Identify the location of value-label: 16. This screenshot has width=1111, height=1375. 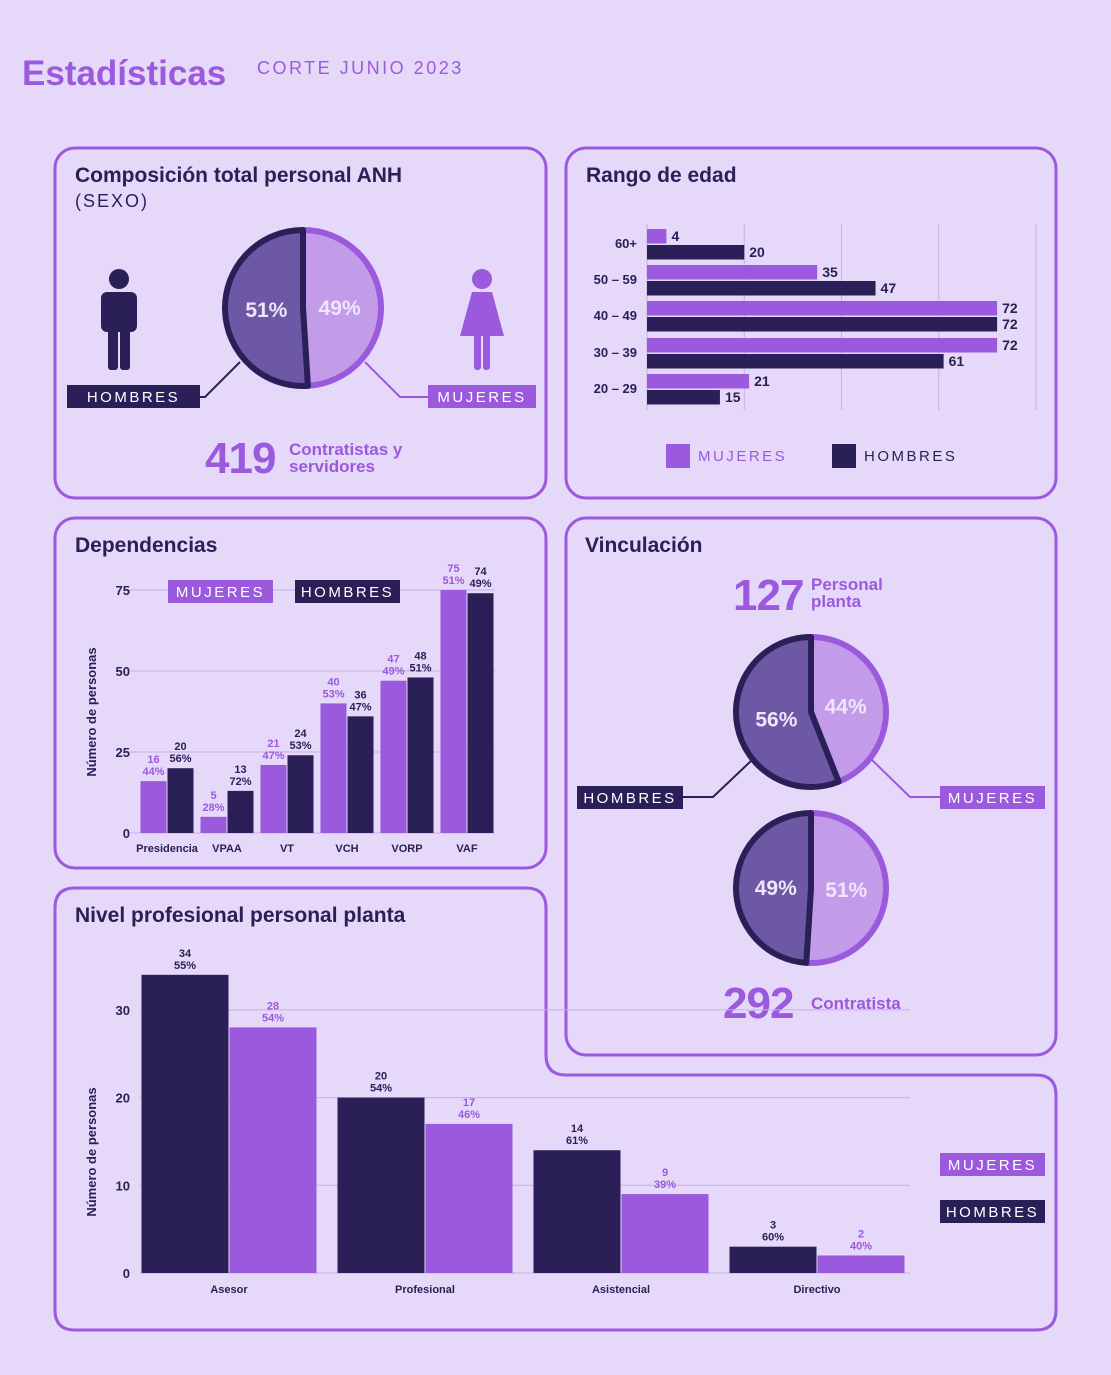
(153, 760).